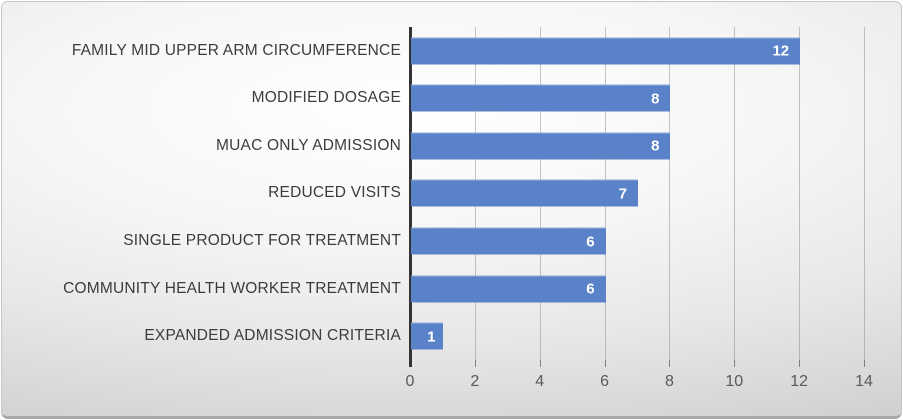  What do you see at coordinates (410, 197) in the screenshot?
I see `category-axis-line` at bounding box center [410, 197].